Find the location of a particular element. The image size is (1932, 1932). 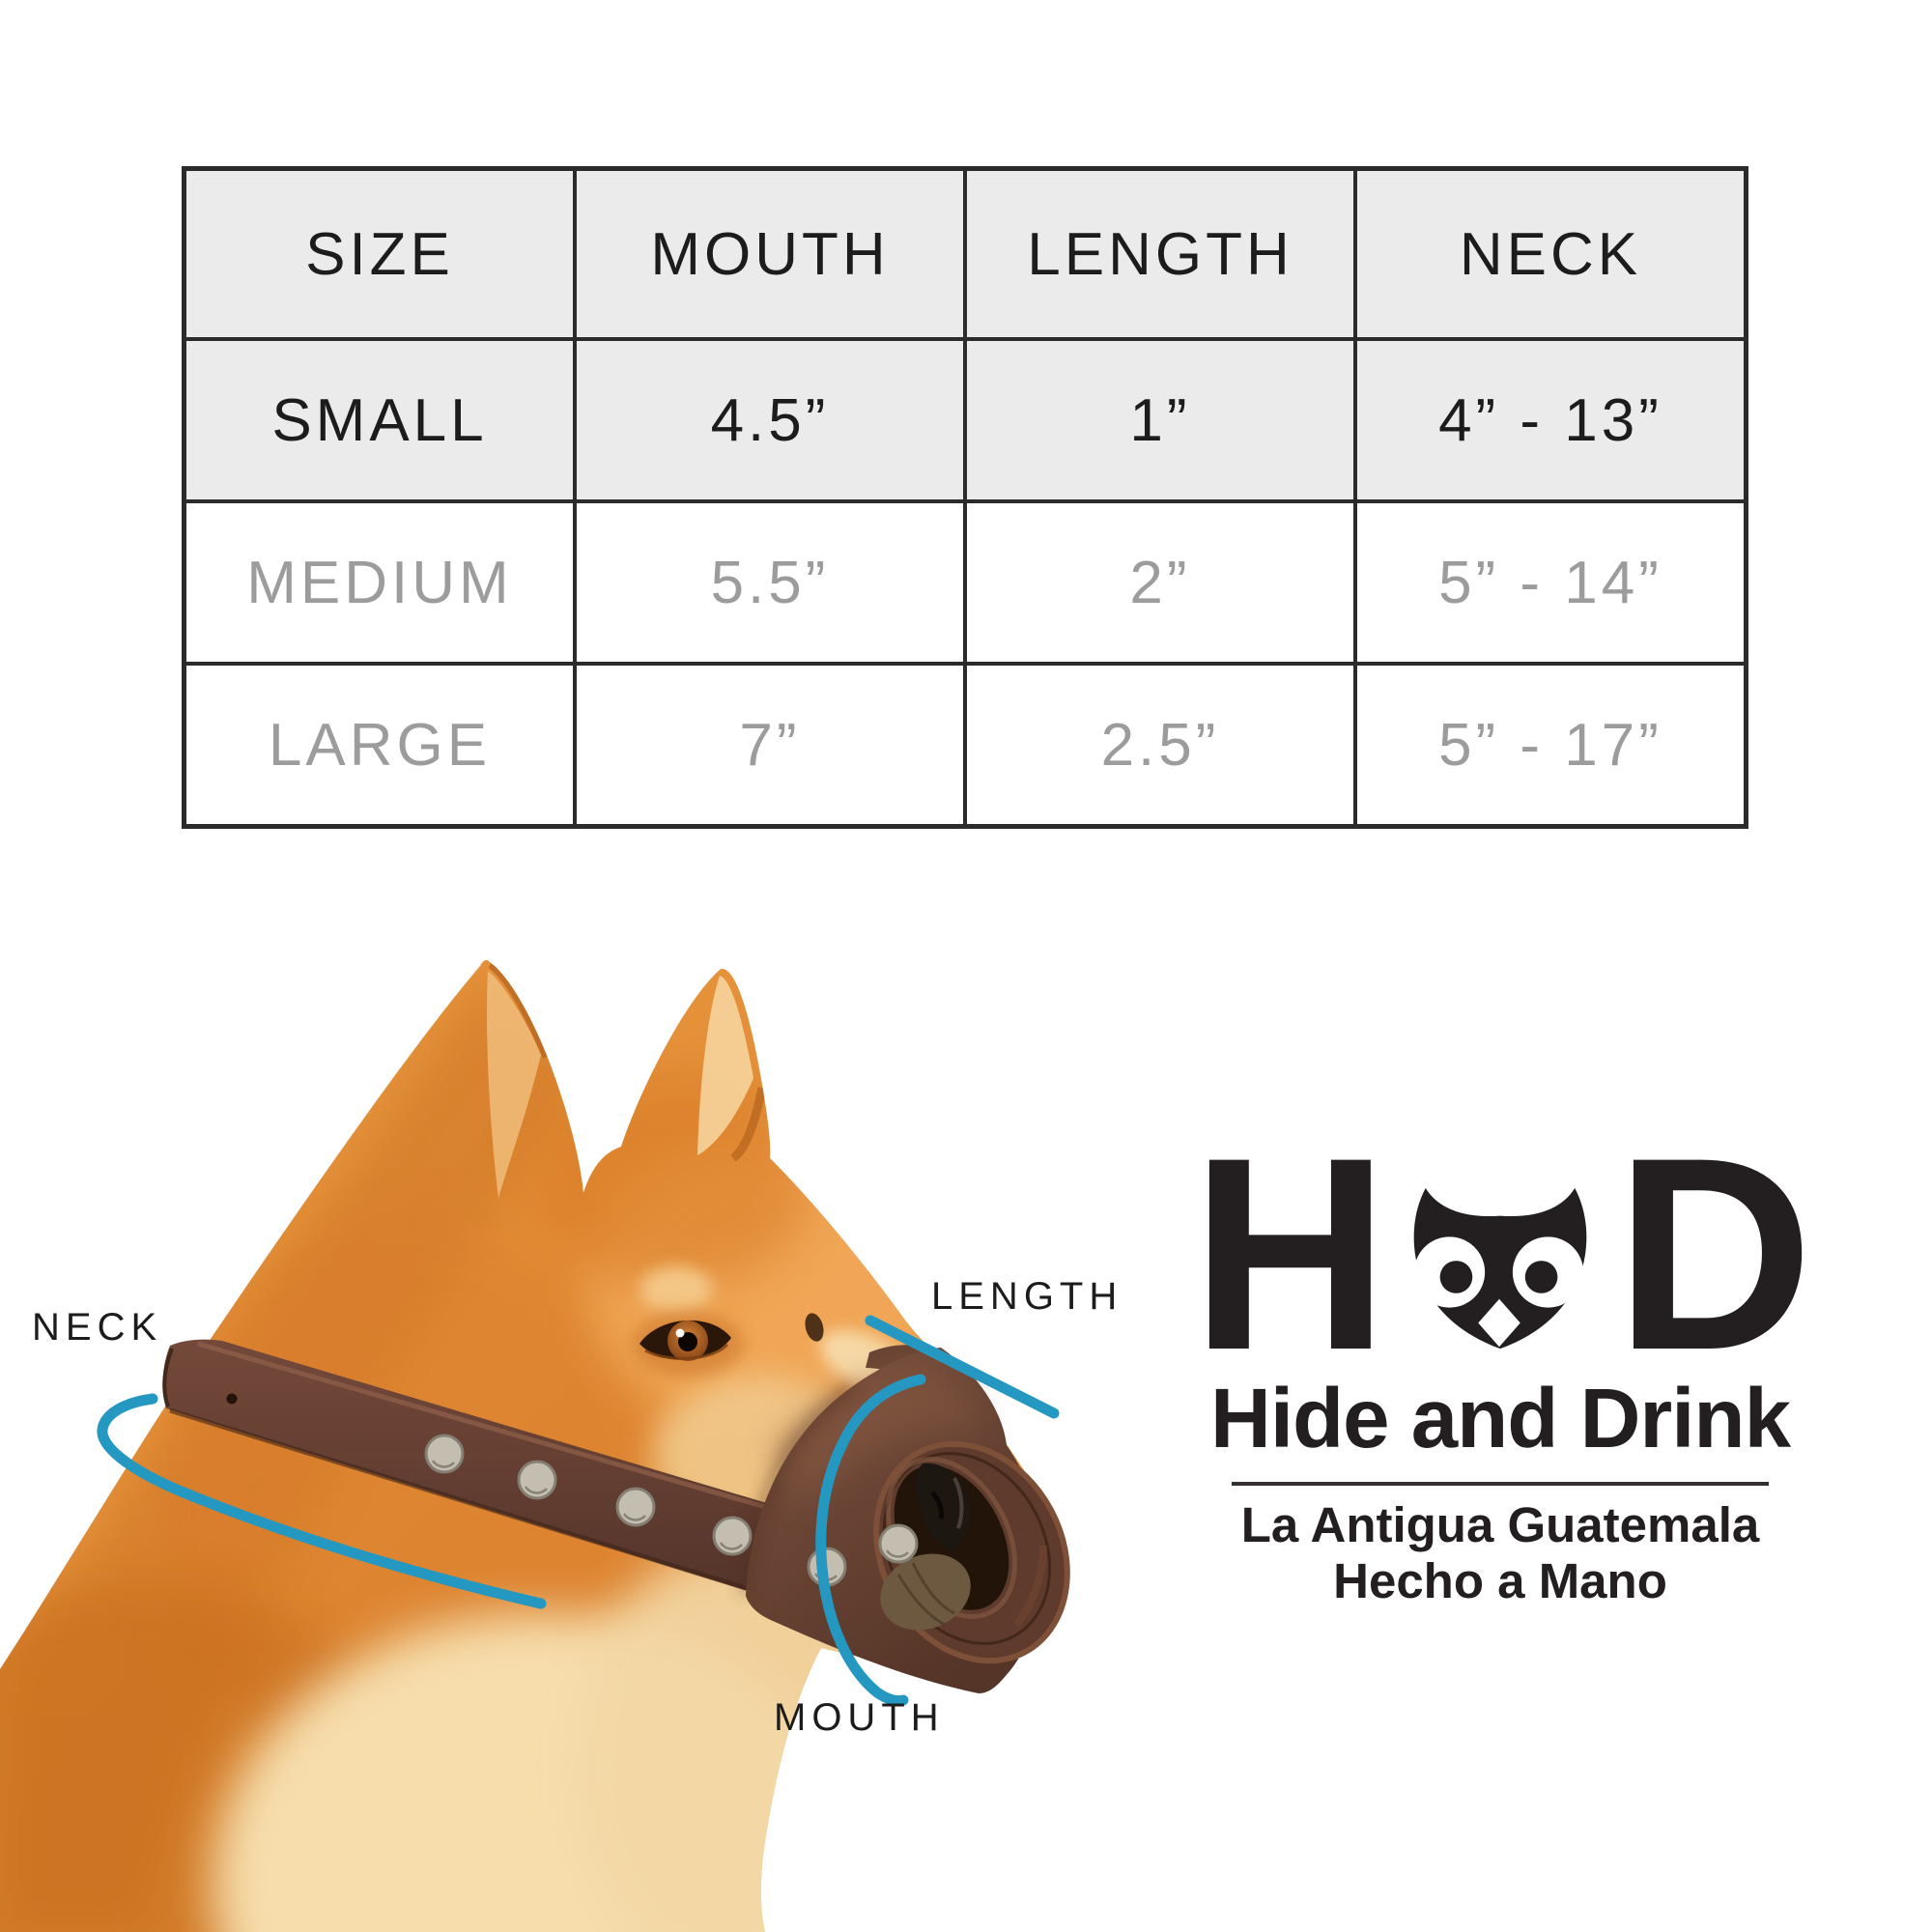

neck-label: NECK is located at coordinates (97, 1327).